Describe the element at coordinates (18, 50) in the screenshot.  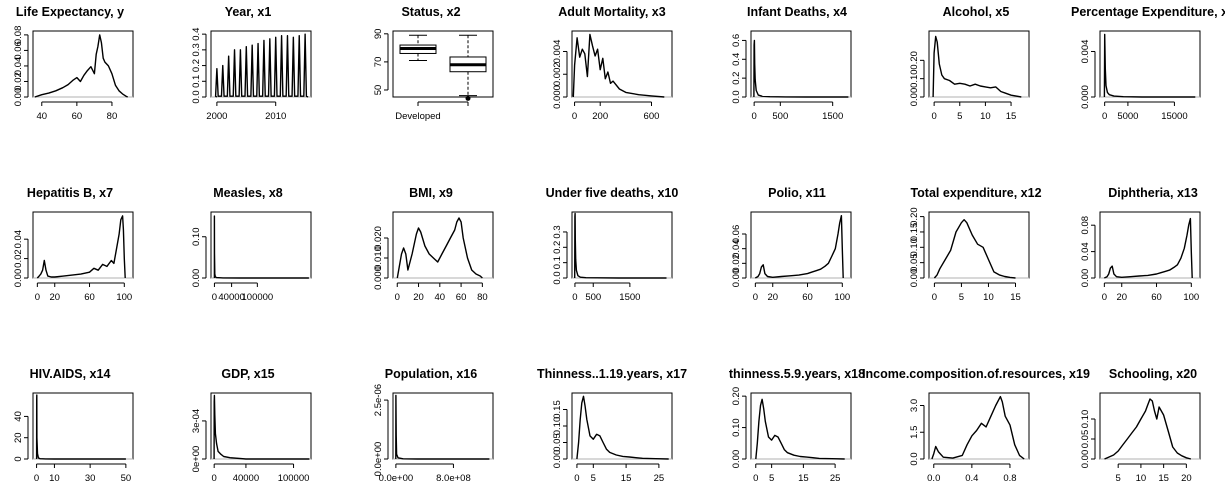
I see `y-tick-label: 0.06` at that location.